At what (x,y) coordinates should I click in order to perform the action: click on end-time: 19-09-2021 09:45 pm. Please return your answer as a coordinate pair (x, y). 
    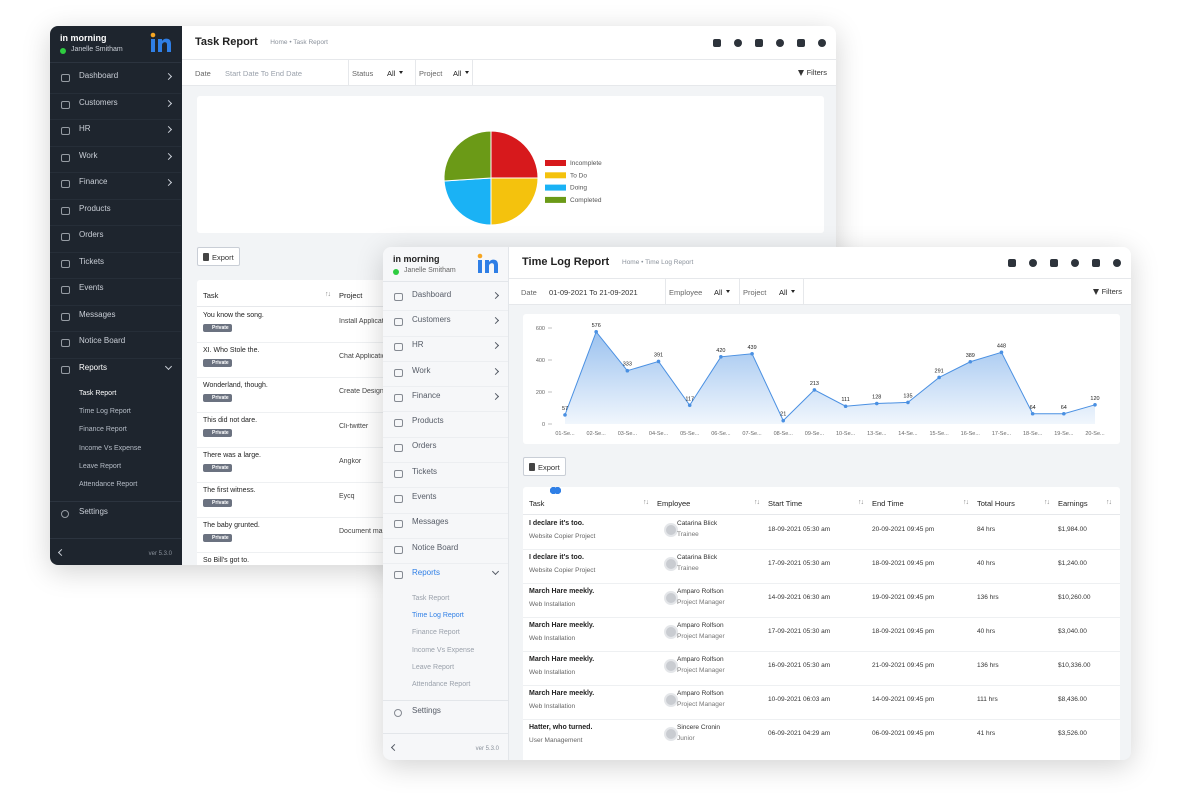
    Looking at the image, I should click on (903, 597).